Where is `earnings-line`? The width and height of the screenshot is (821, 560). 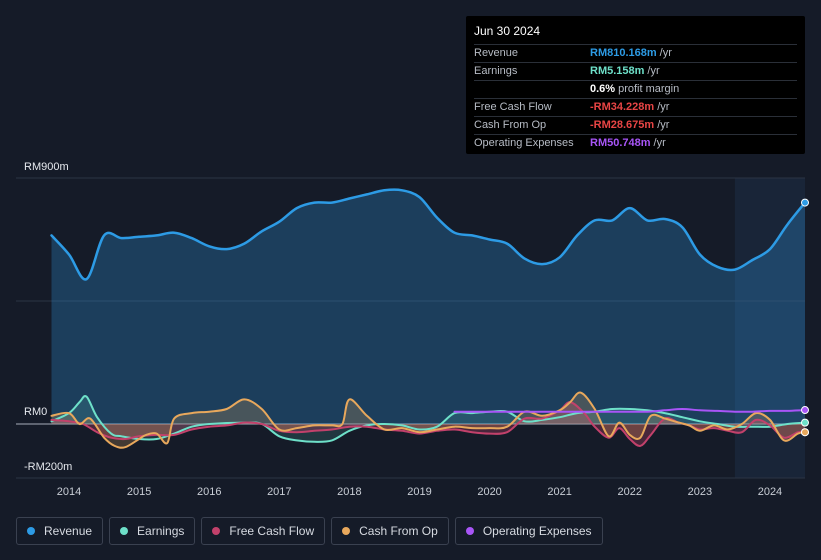 earnings-line is located at coordinates (428, 419).